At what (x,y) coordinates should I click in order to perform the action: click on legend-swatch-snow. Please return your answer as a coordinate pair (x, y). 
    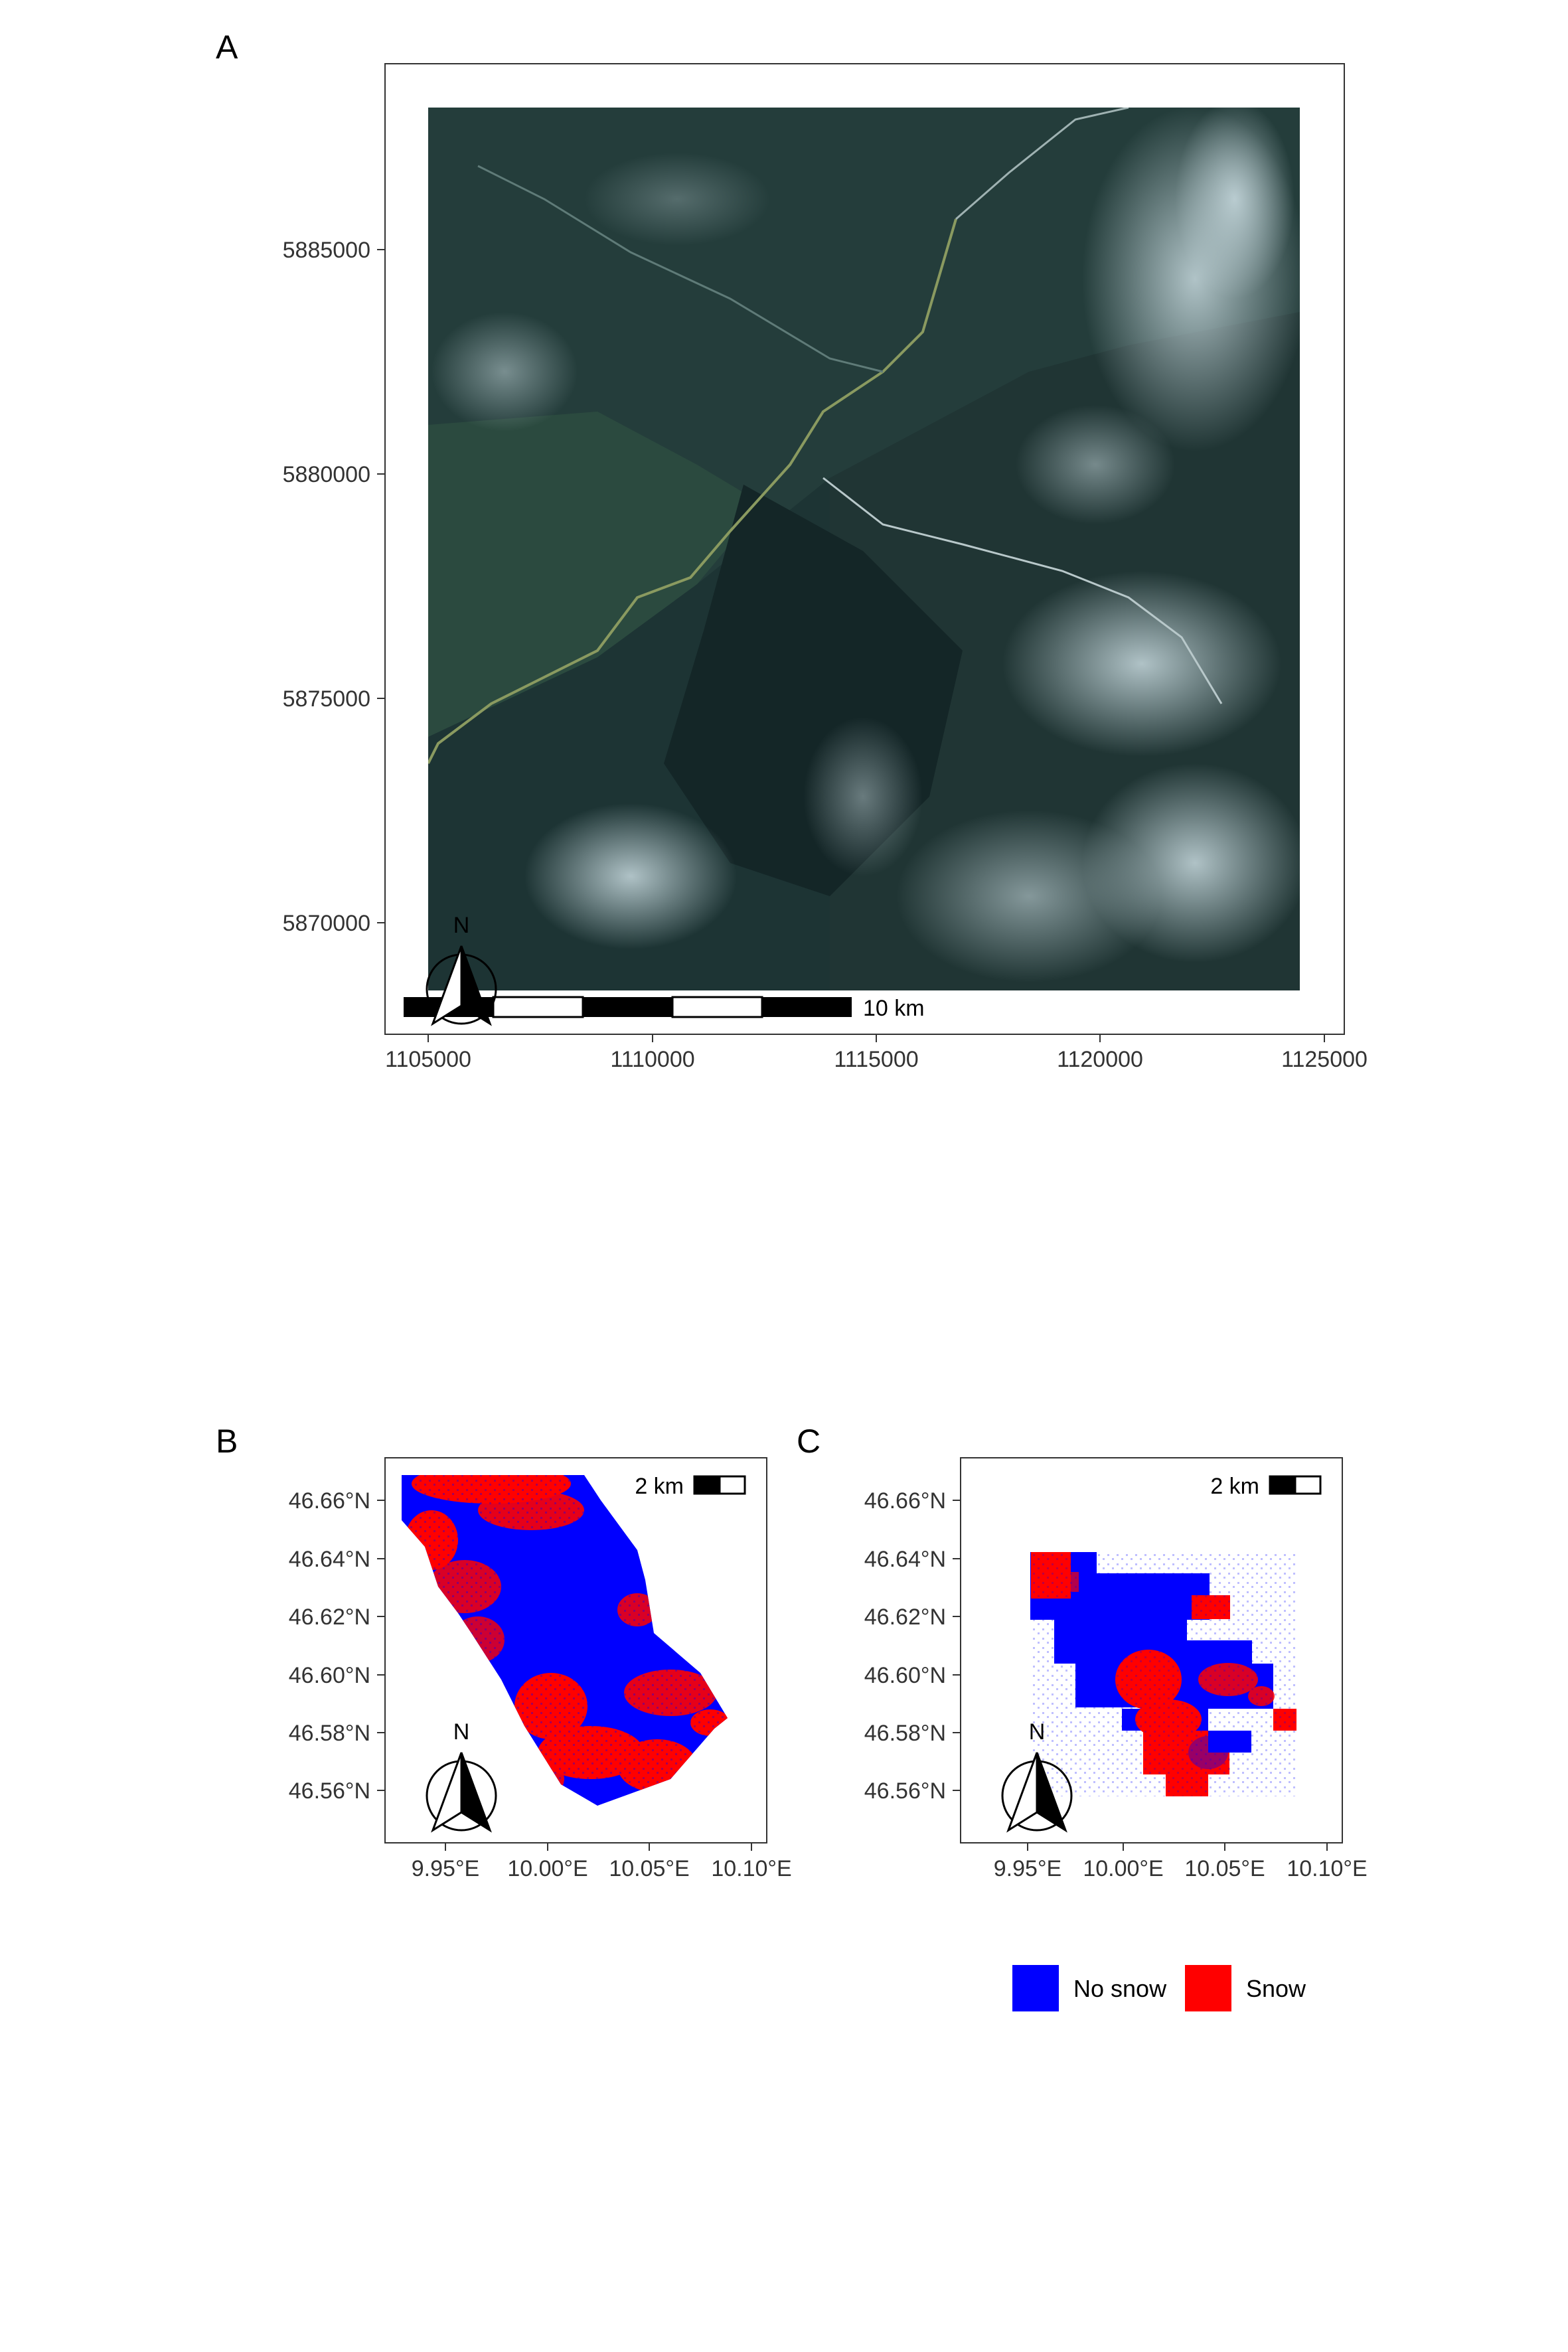
    Looking at the image, I should click on (1208, 1988).